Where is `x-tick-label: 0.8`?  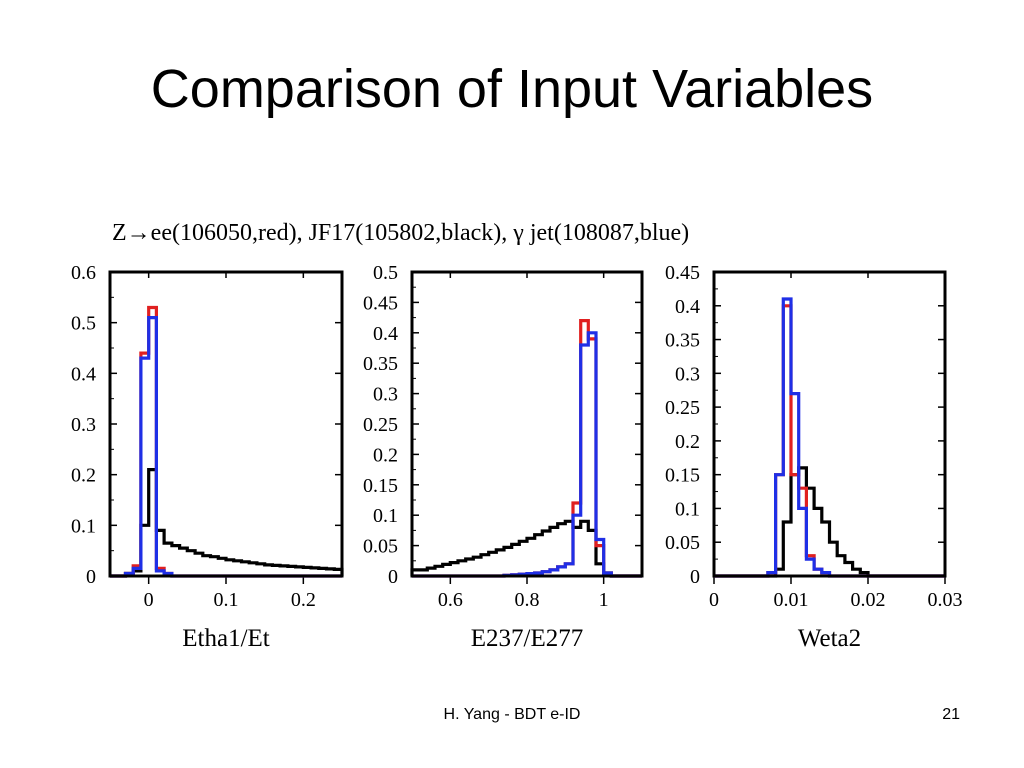
x-tick-label: 0.8 is located at coordinates (527, 600).